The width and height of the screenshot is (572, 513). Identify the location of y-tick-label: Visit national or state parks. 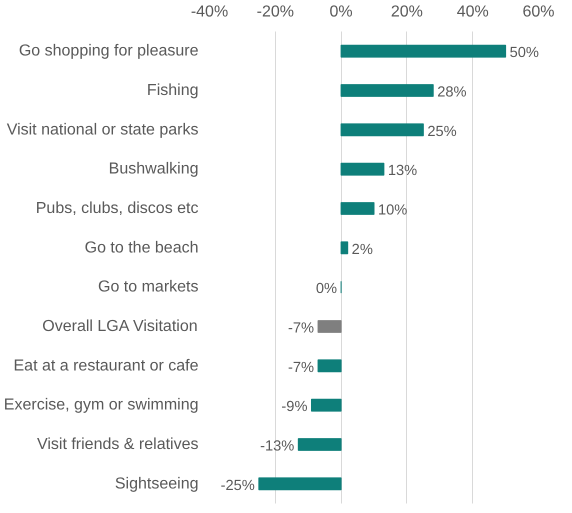
(102, 129).